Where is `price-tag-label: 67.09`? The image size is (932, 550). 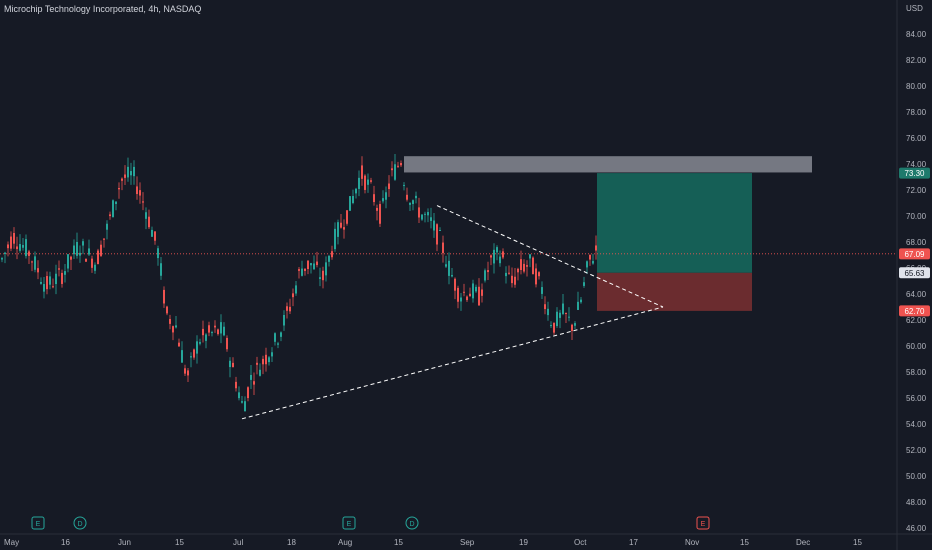
price-tag-label: 67.09 is located at coordinates (914, 254).